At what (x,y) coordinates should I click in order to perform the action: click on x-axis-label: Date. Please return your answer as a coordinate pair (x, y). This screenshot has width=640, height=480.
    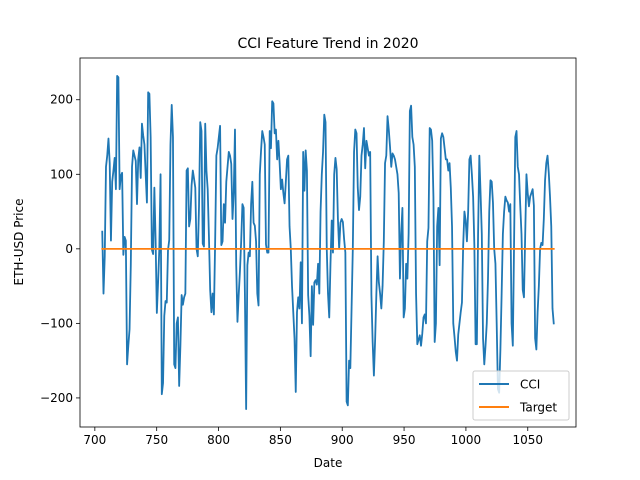
    Looking at the image, I should click on (328, 463).